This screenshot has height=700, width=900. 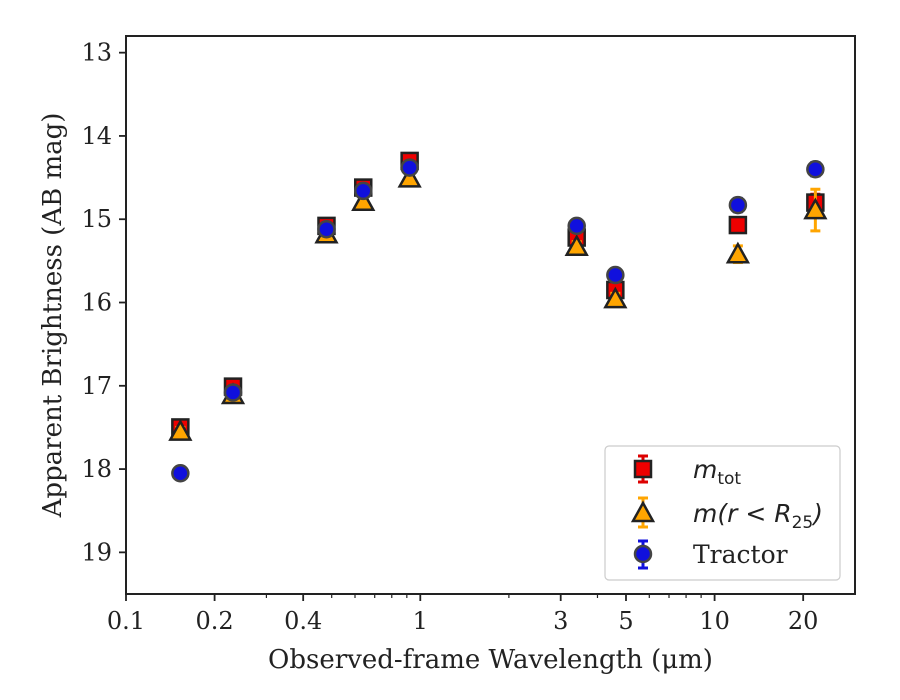 I want to click on x-tick-label: 1, so click(x=420, y=621).